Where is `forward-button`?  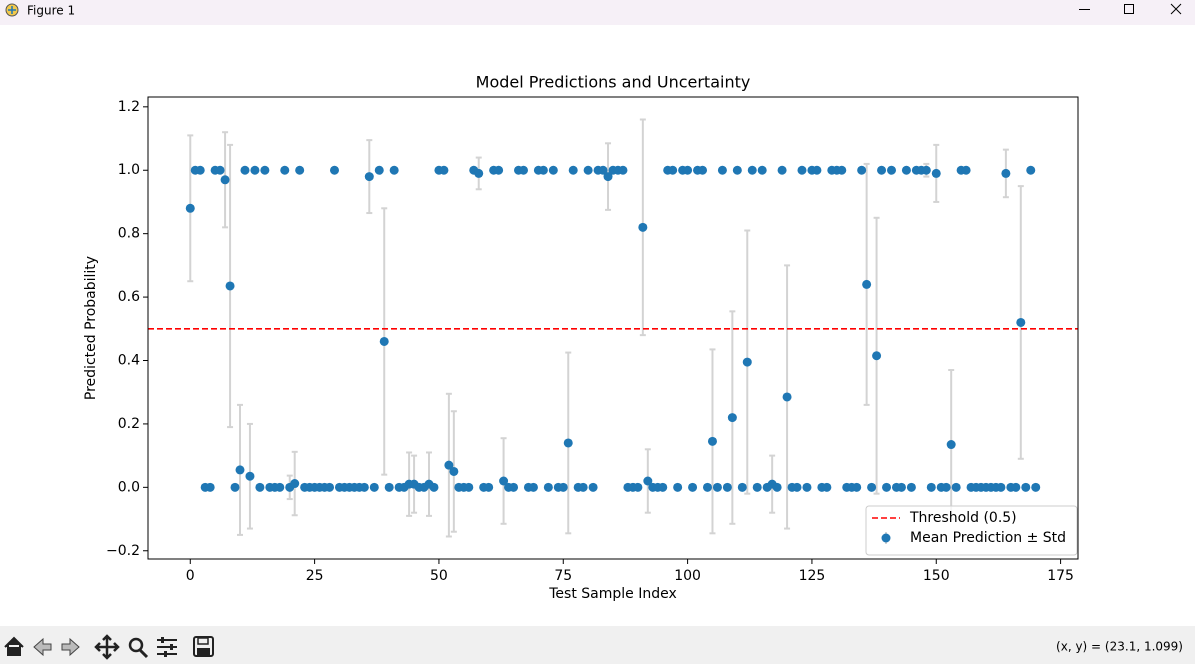
forward-button is located at coordinates (70, 647).